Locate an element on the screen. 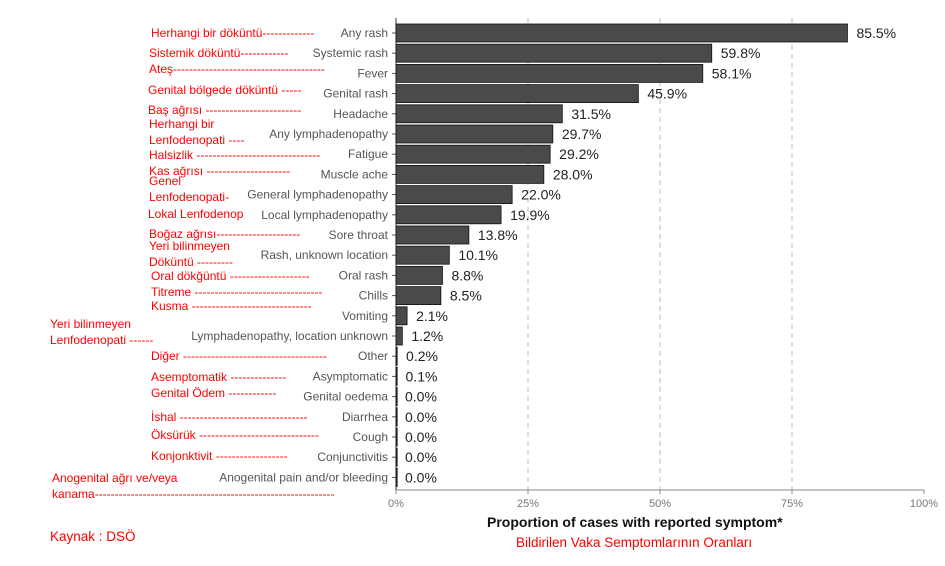 The width and height of the screenshot is (945, 566). category-label: Genital oedema is located at coordinates (345, 397).